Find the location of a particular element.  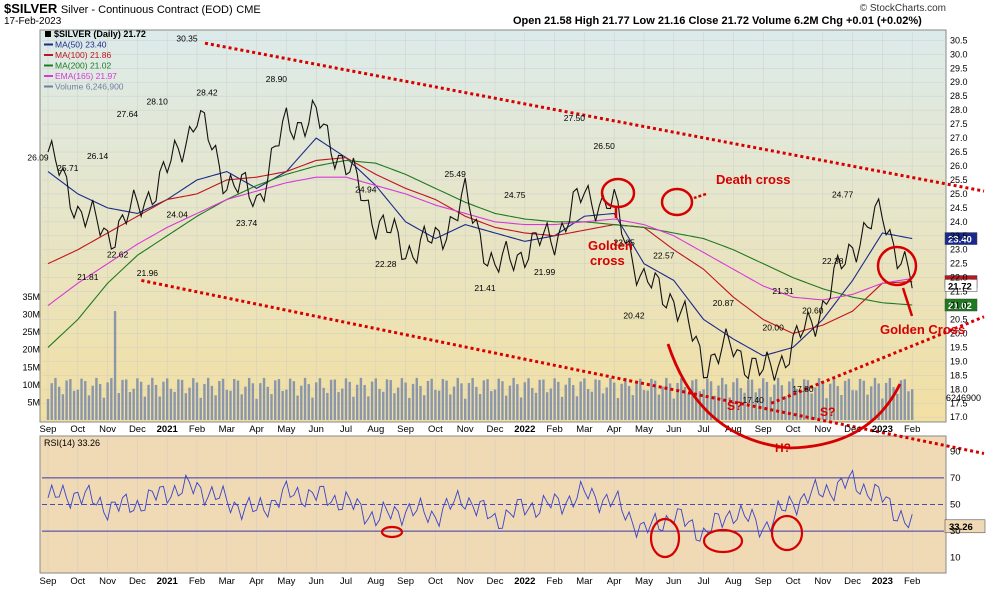

x-tick-label: Apr is located at coordinates (614, 581).